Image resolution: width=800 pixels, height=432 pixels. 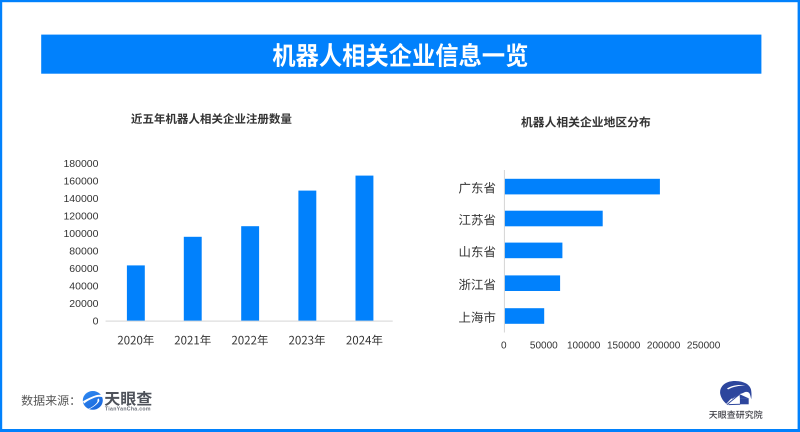 What do you see at coordinates (80, 199) in the screenshot?
I see `svg-text: 140000` at bounding box center [80, 199].